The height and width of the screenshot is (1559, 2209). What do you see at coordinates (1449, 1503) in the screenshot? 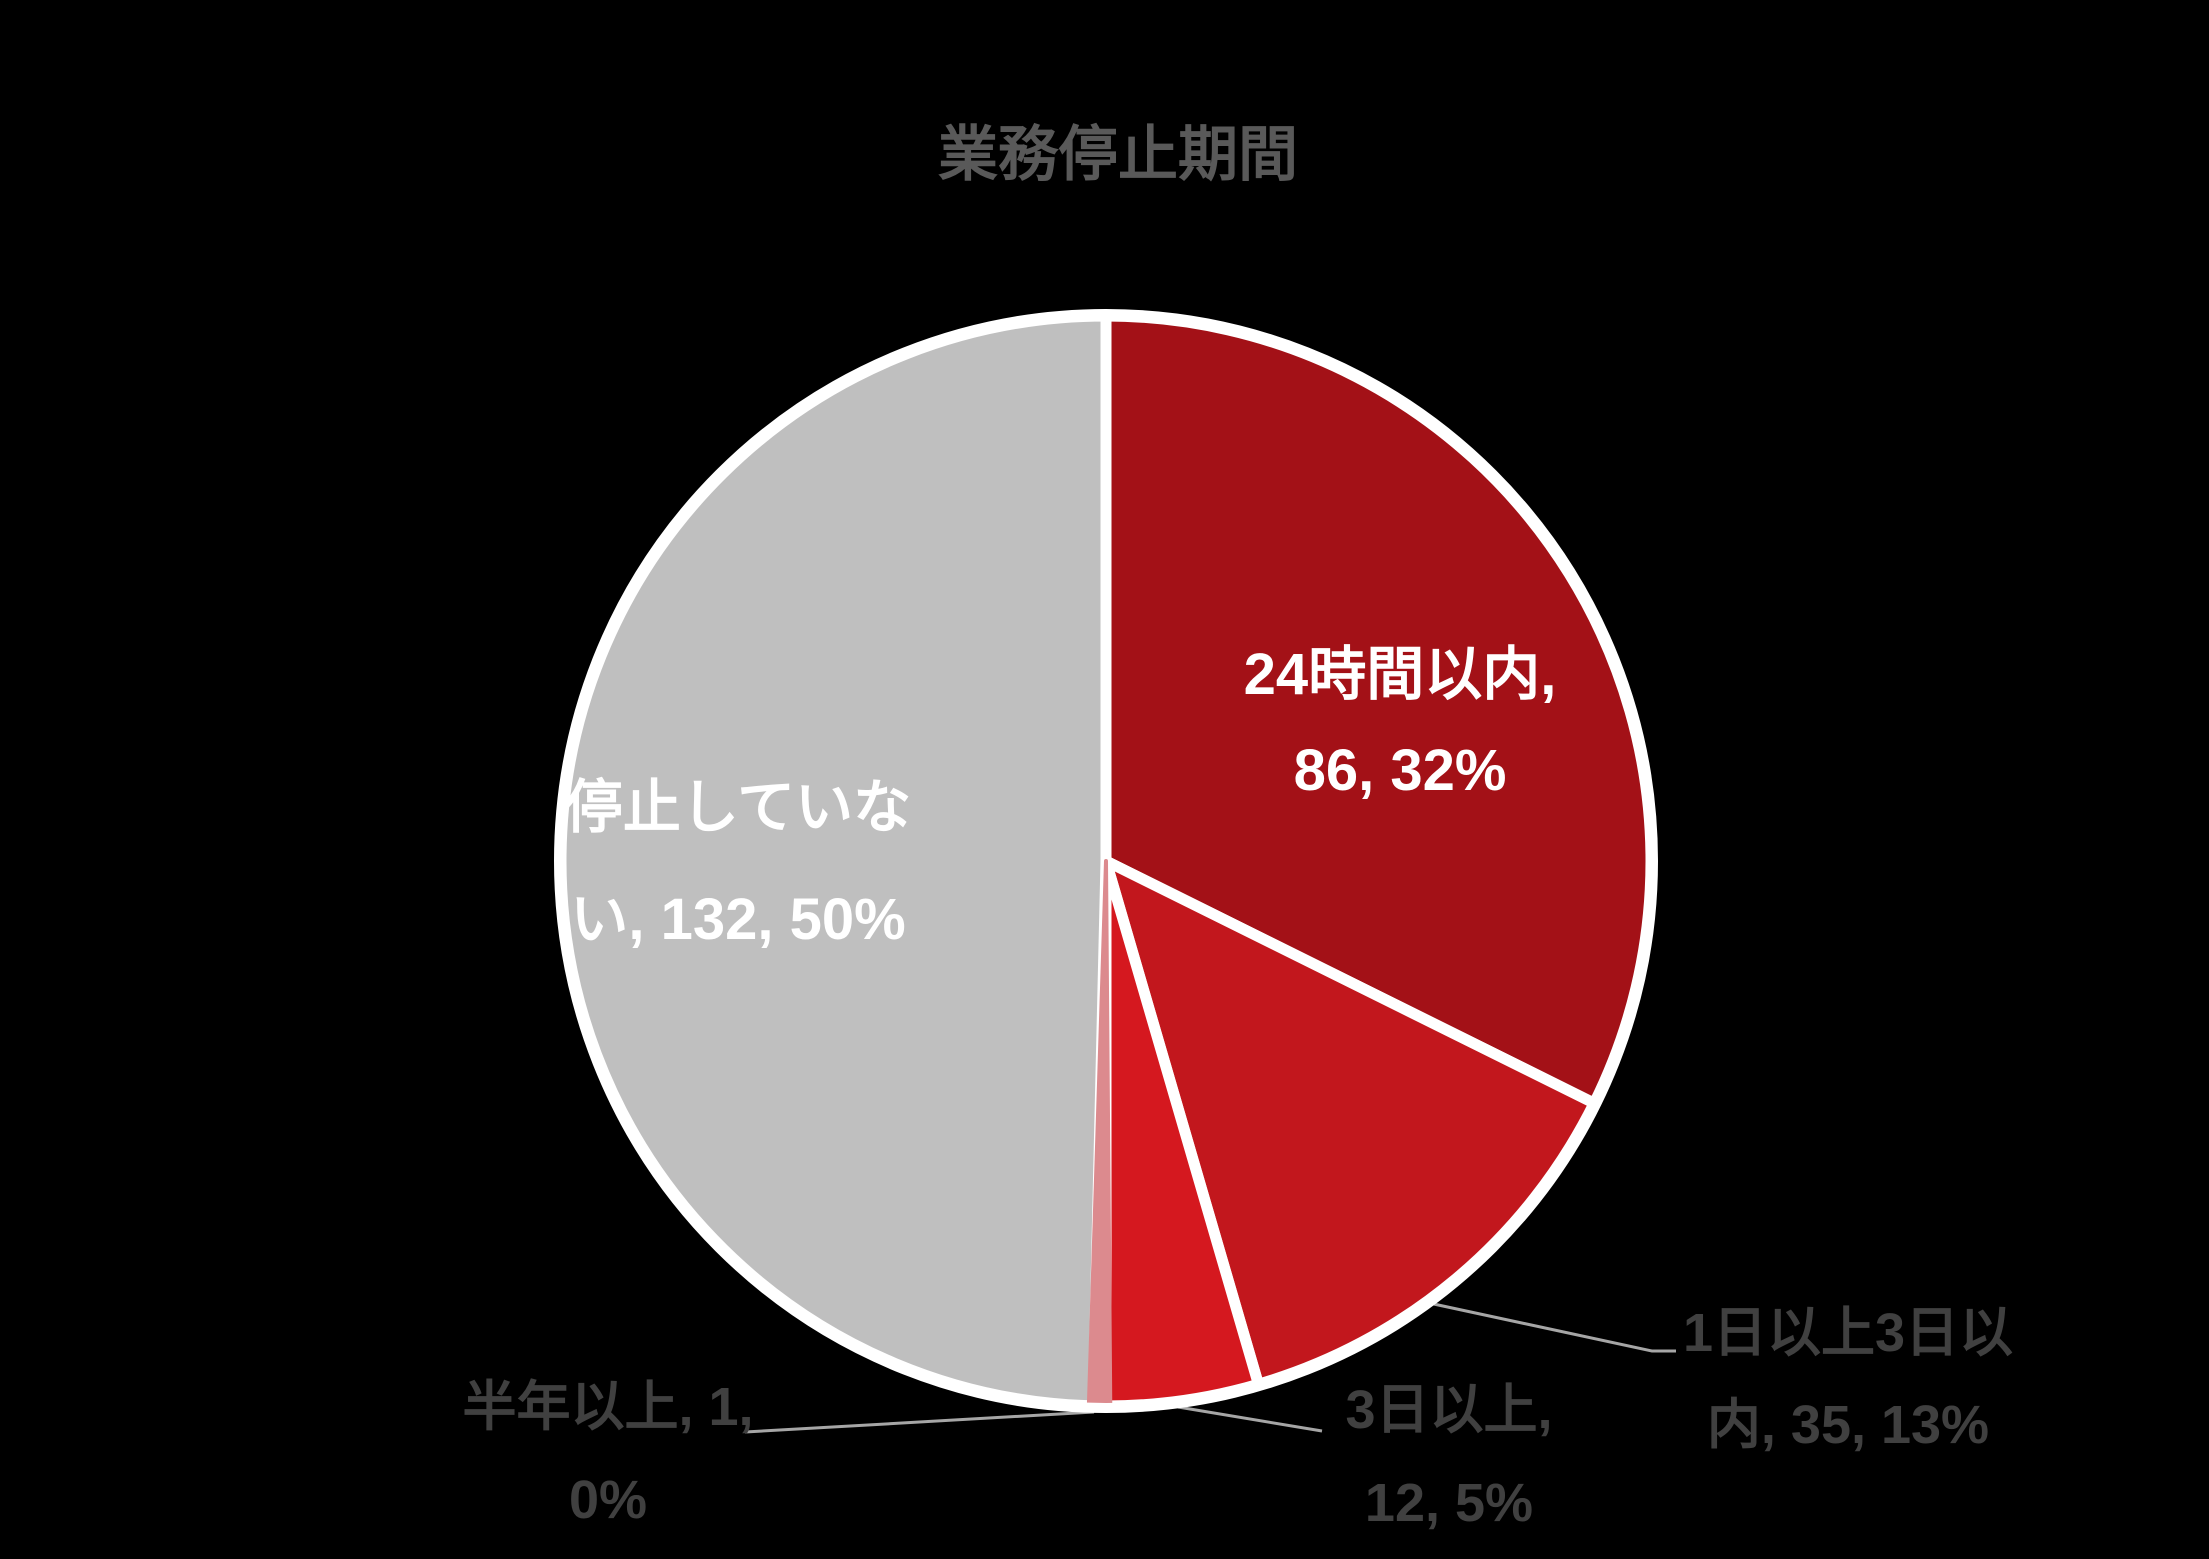
I see `data-label-3d-line2: 12, 5%` at bounding box center [1449, 1503].